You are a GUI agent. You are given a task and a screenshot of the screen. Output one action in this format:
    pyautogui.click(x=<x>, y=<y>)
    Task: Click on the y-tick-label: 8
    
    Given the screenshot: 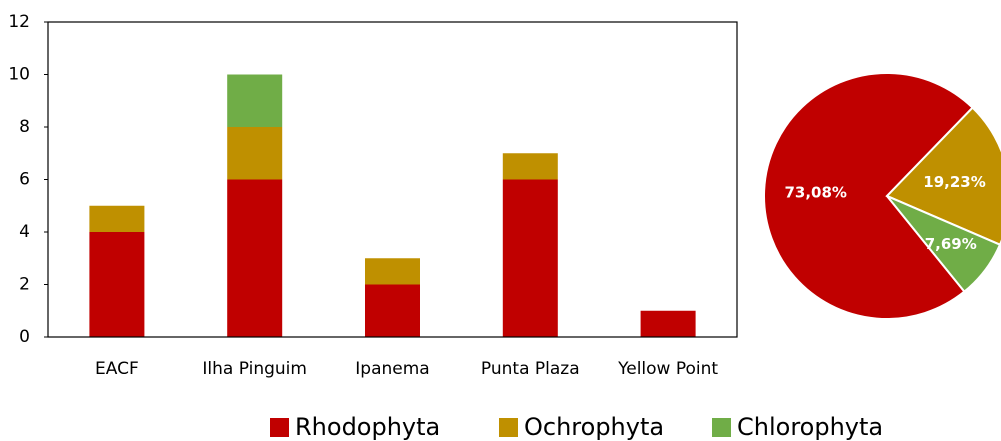 What is the action you would take?
    pyautogui.click(x=24, y=127)
    